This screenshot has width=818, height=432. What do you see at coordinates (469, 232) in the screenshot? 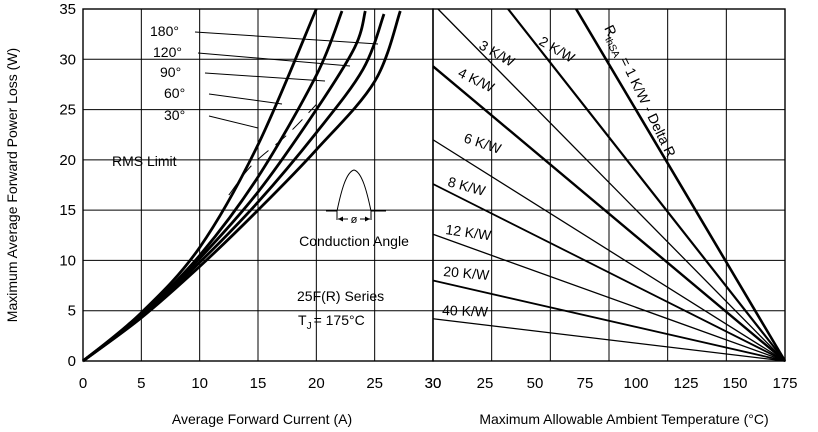
I see `rth-line-label: 12 K/W` at bounding box center [469, 232].